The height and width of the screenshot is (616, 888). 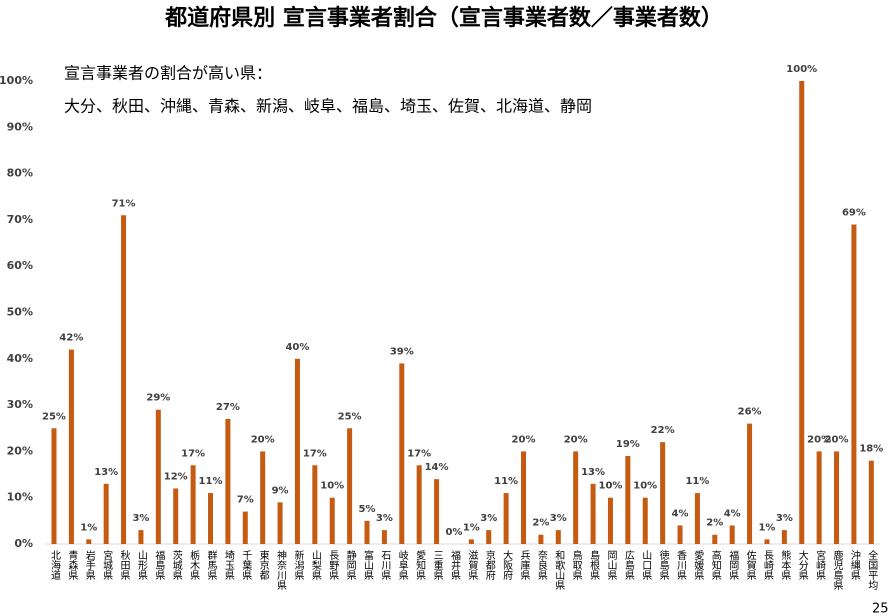 What do you see at coordinates (628, 565) in the screenshot?
I see `x-tick-label: 広島県` at bounding box center [628, 565].